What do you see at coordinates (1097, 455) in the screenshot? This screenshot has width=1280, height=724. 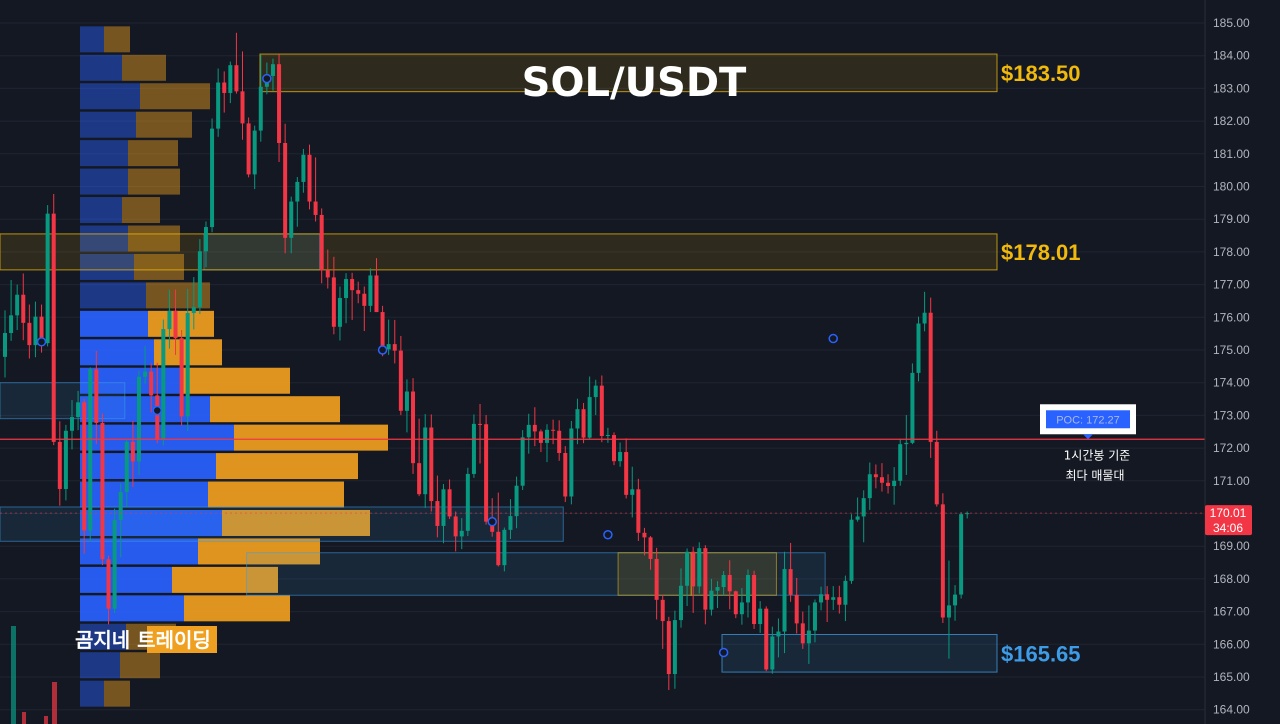 I see `poc-note-line1: 1시간봉 기준` at bounding box center [1097, 455].